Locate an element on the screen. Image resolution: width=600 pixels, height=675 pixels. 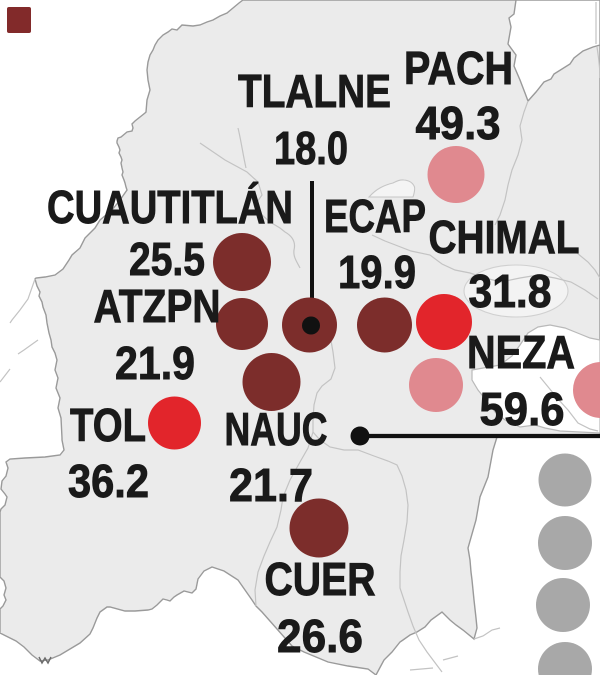
svg-text: 25.5 is located at coordinates (167, 259).